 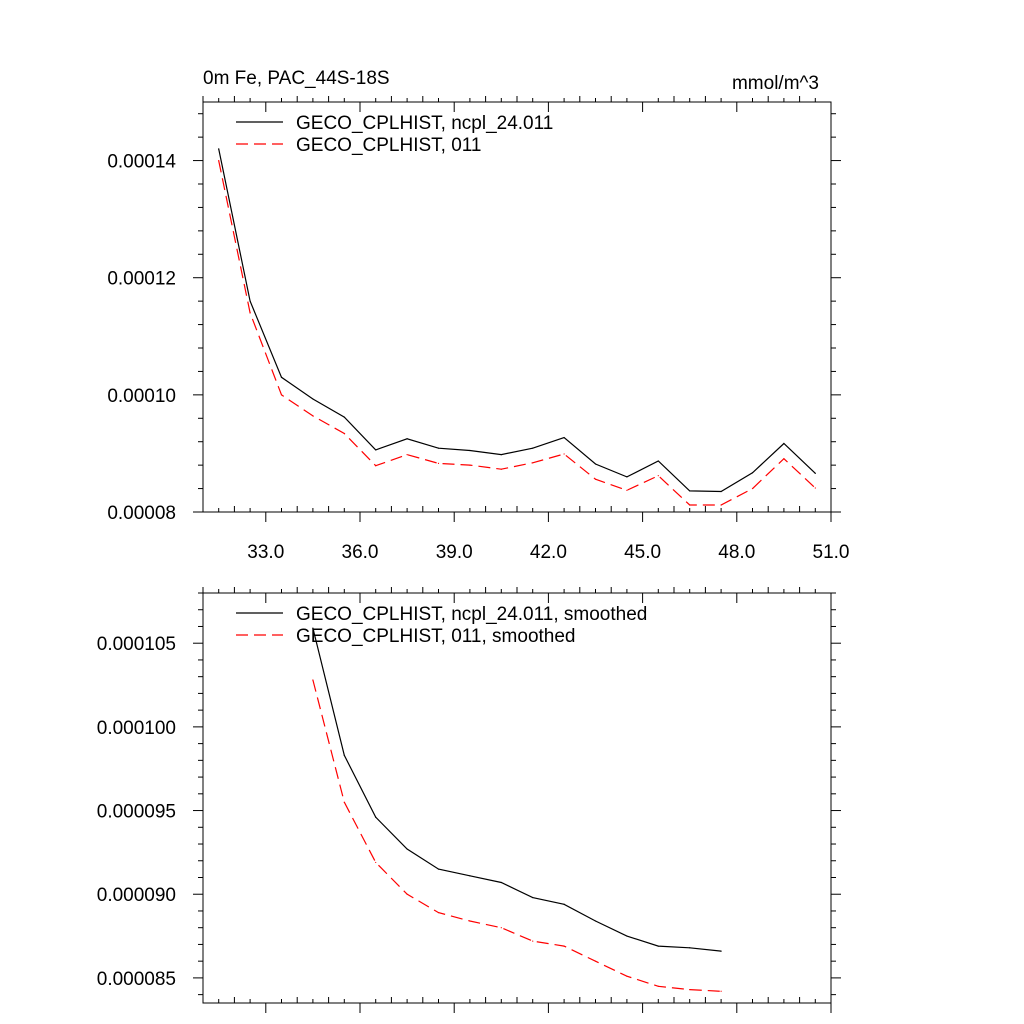 I want to click on chart-title: 0m Fe, PAC_44S-18S, so click(x=296, y=78).